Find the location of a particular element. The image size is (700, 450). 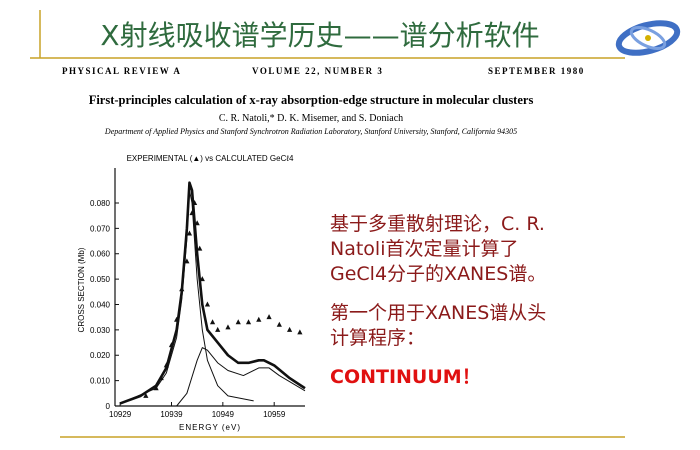

bullet-line: Natoli首次定量计算了 is located at coordinates (424, 249).